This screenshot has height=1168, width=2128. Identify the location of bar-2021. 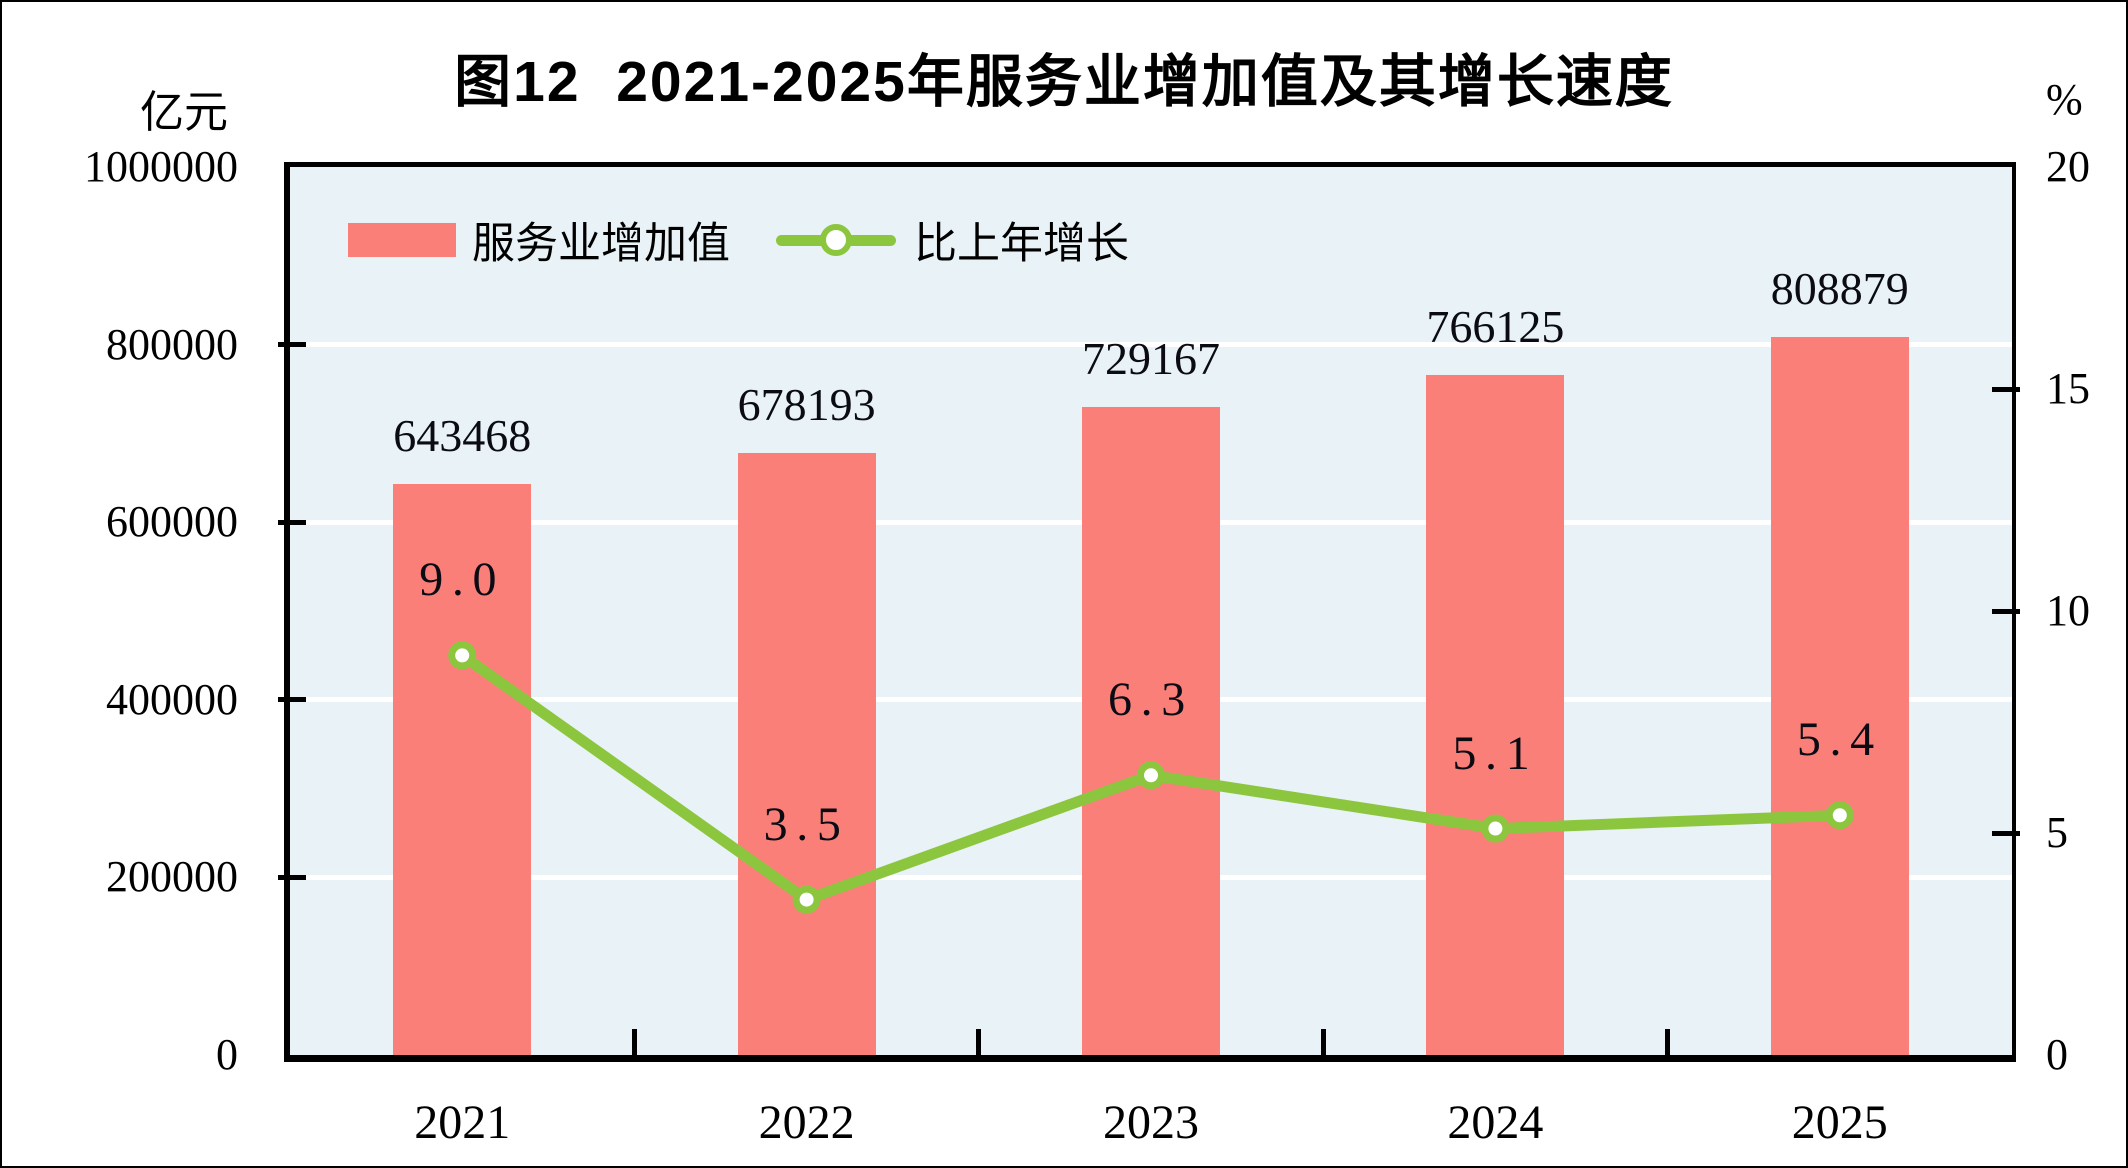
(462, 769).